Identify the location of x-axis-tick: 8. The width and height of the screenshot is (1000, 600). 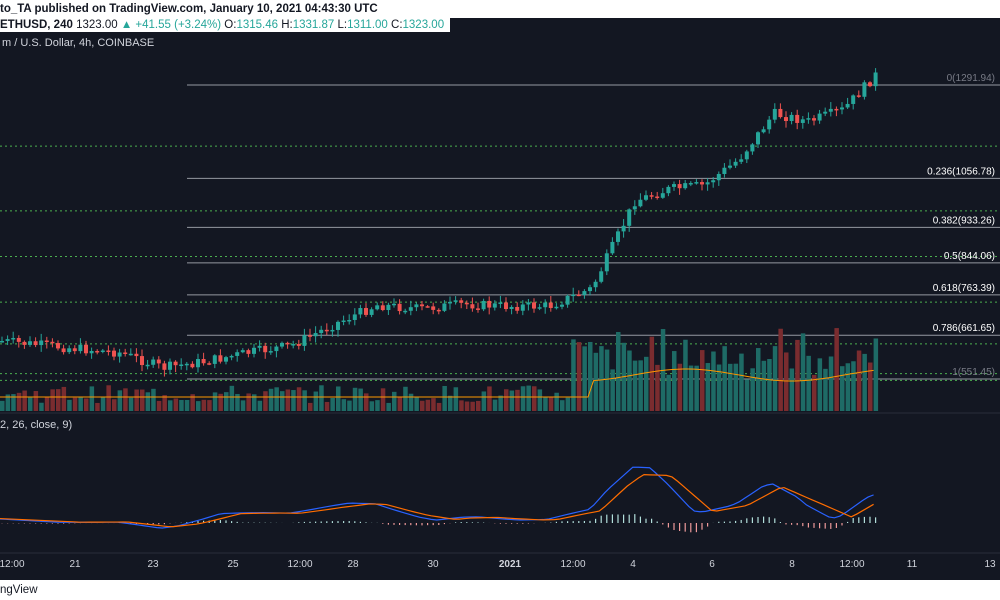
(792, 564).